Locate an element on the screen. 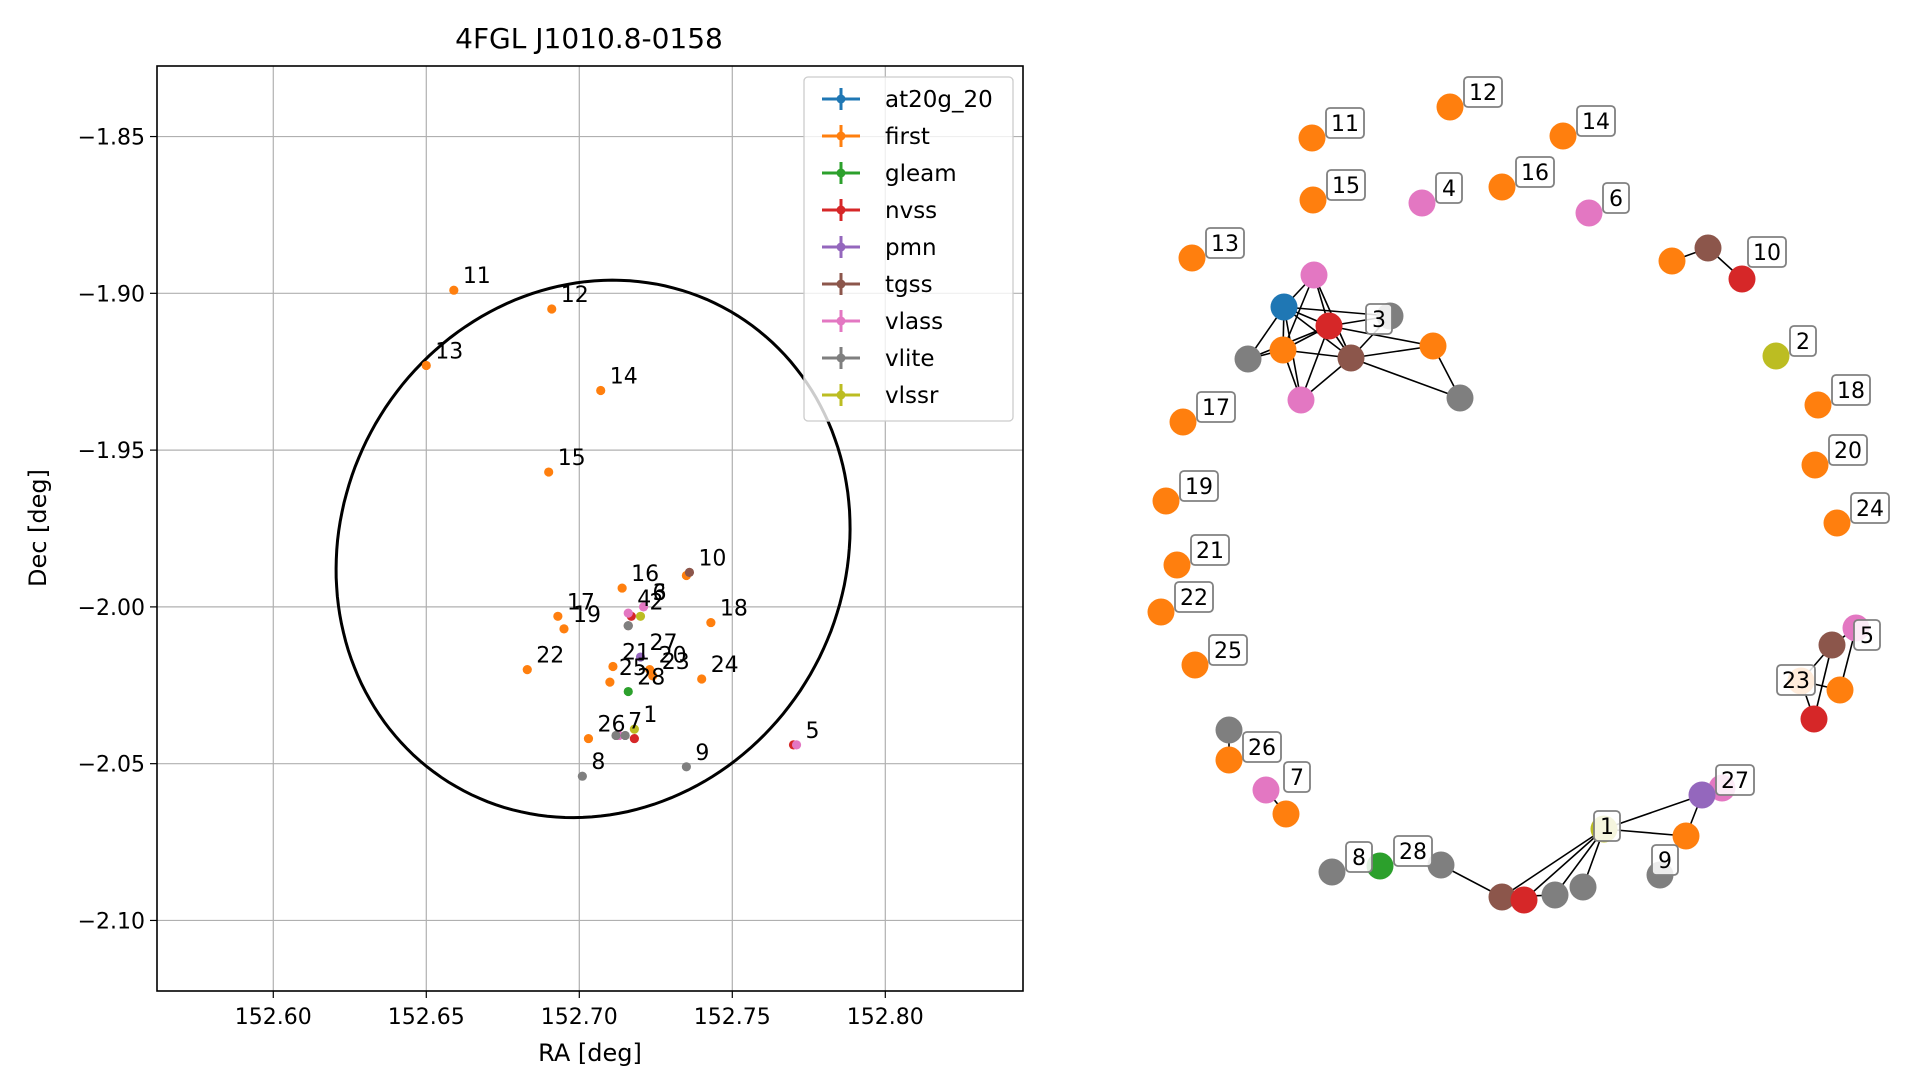 The image size is (1919, 1080). point-label: 11 is located at coordinates (477, 276).